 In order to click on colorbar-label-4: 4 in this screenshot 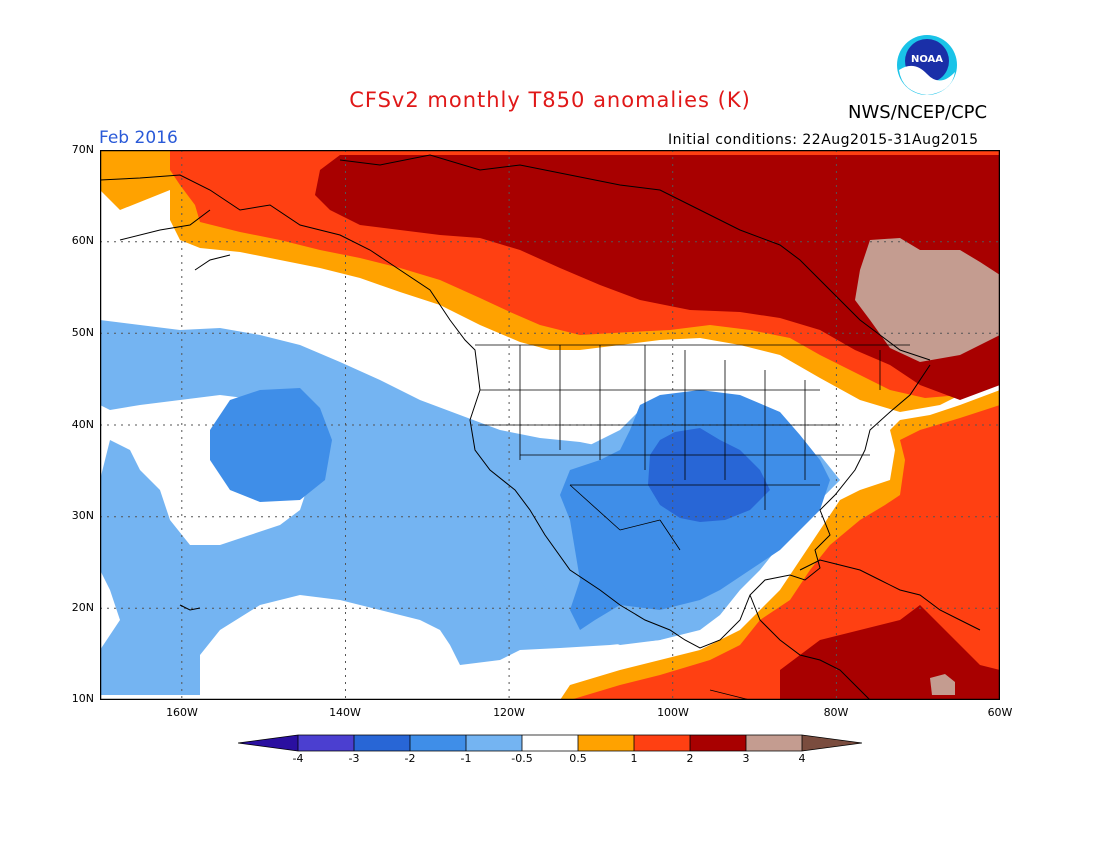, I will do `click(802, 758)`.